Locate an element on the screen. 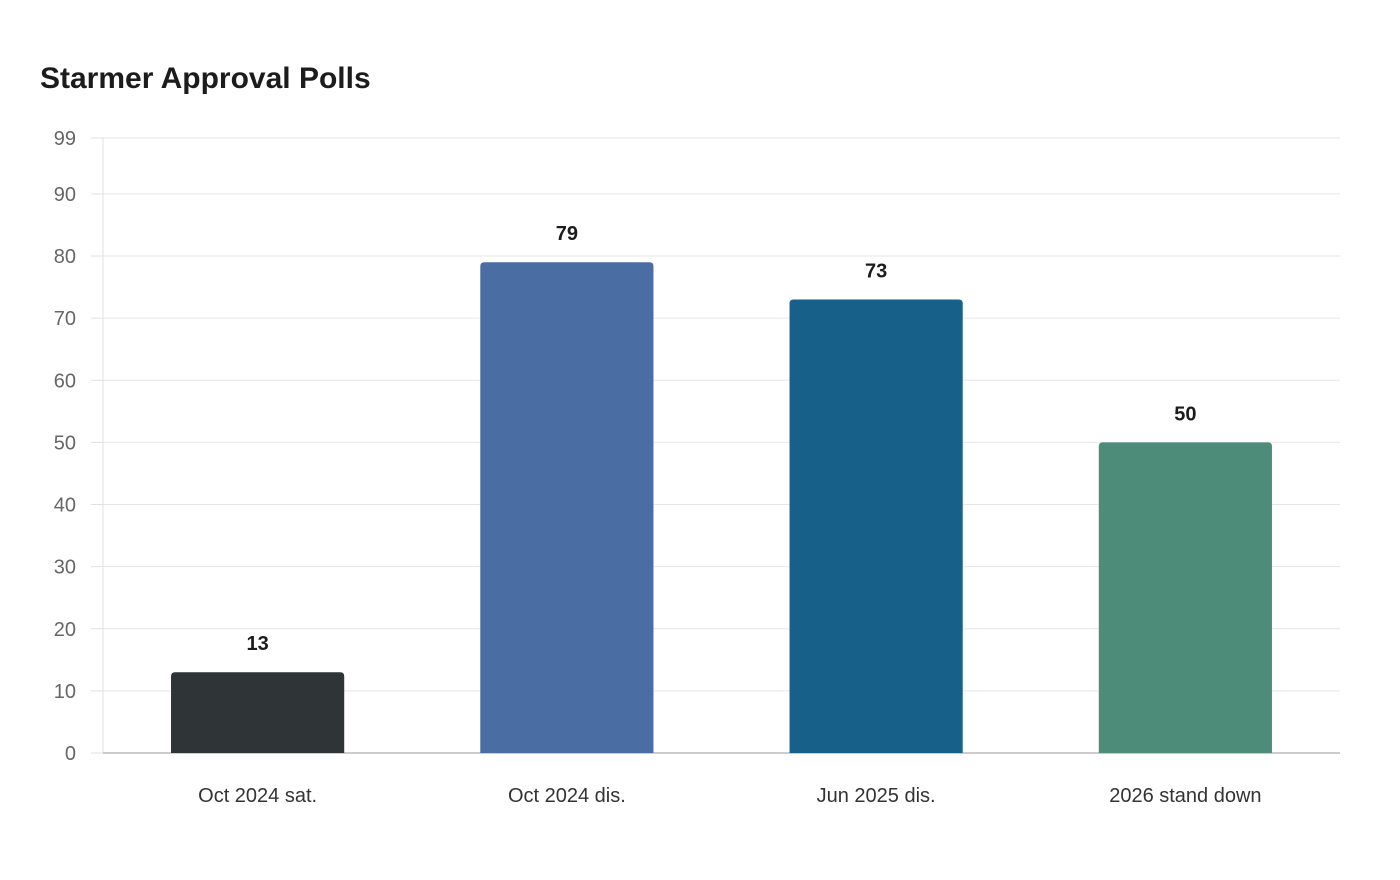  bar-value-label: 79 is located at coordinates (567, 234).